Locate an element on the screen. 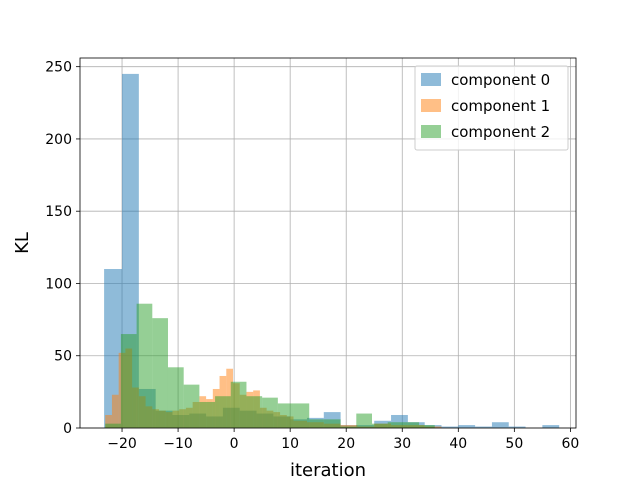 This screenshot has width=640, height=484. x-tick-label: −20 is located at coordinates (122, 444).